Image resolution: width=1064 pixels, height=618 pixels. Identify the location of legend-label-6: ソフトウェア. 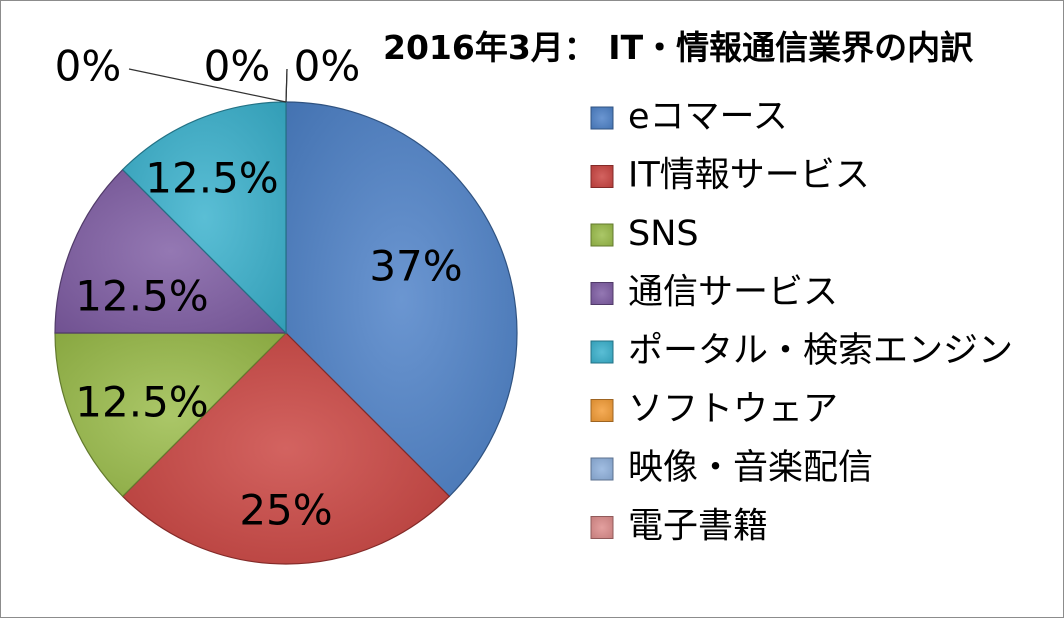
(733, 410).